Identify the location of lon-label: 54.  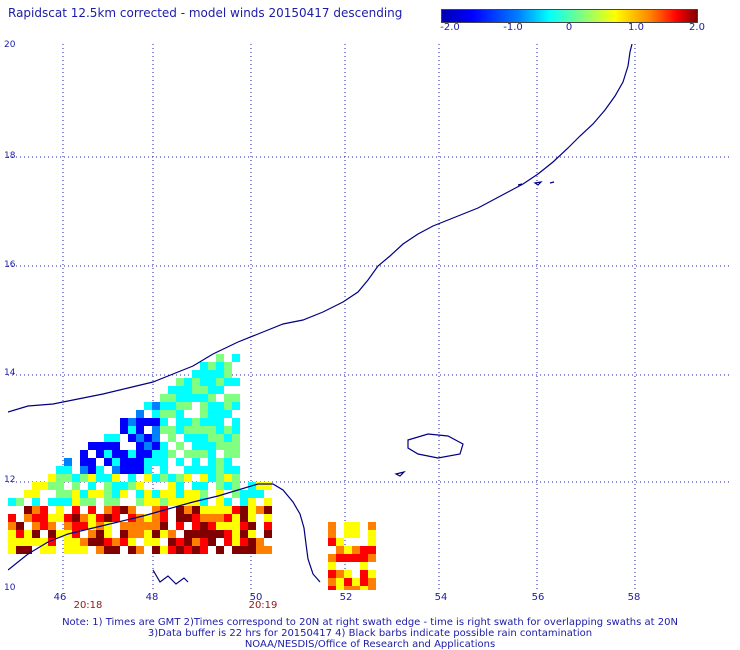
(441, 597).